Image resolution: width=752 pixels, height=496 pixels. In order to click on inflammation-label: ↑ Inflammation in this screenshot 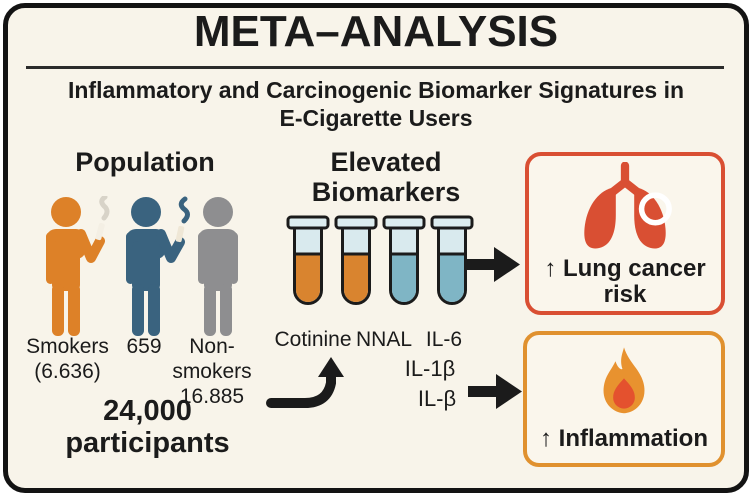, I will do `click(624, 439)`.